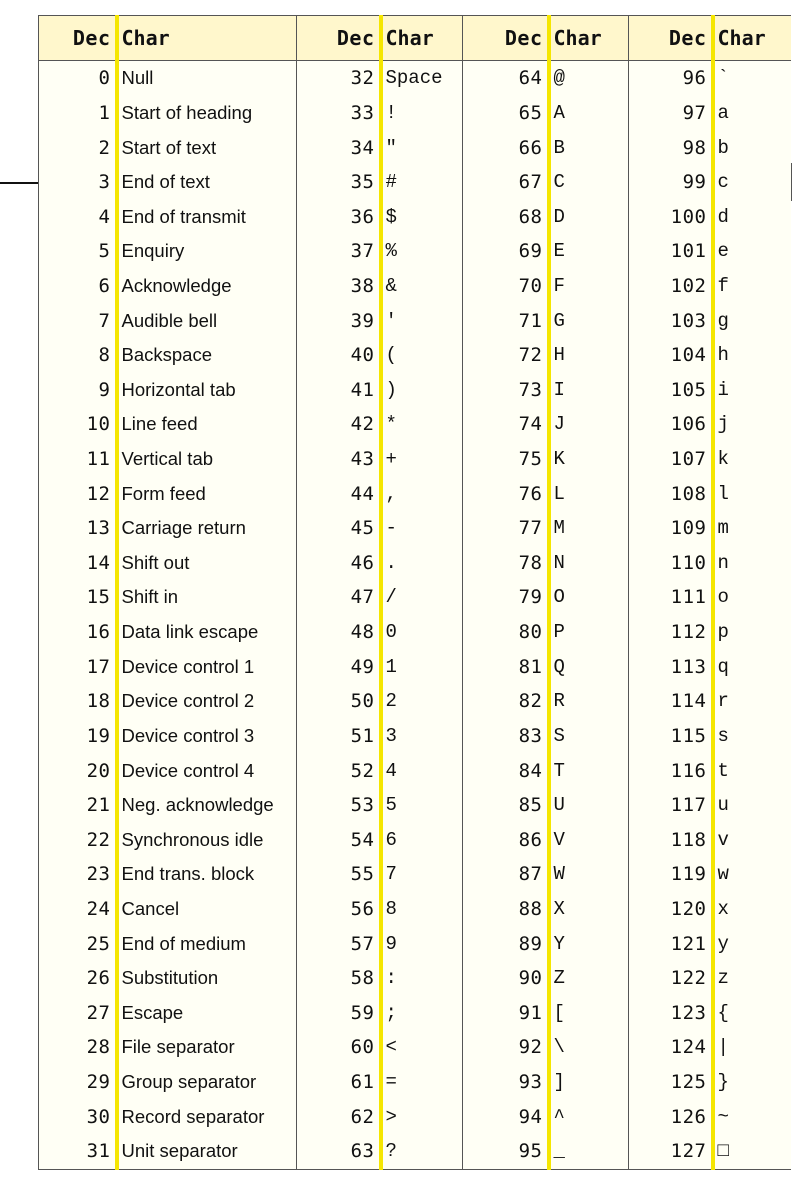  What do you see at coordinates (671, 597) in the screenshot?
I see `dec-cell: 111` at bounding box center [671, 597].